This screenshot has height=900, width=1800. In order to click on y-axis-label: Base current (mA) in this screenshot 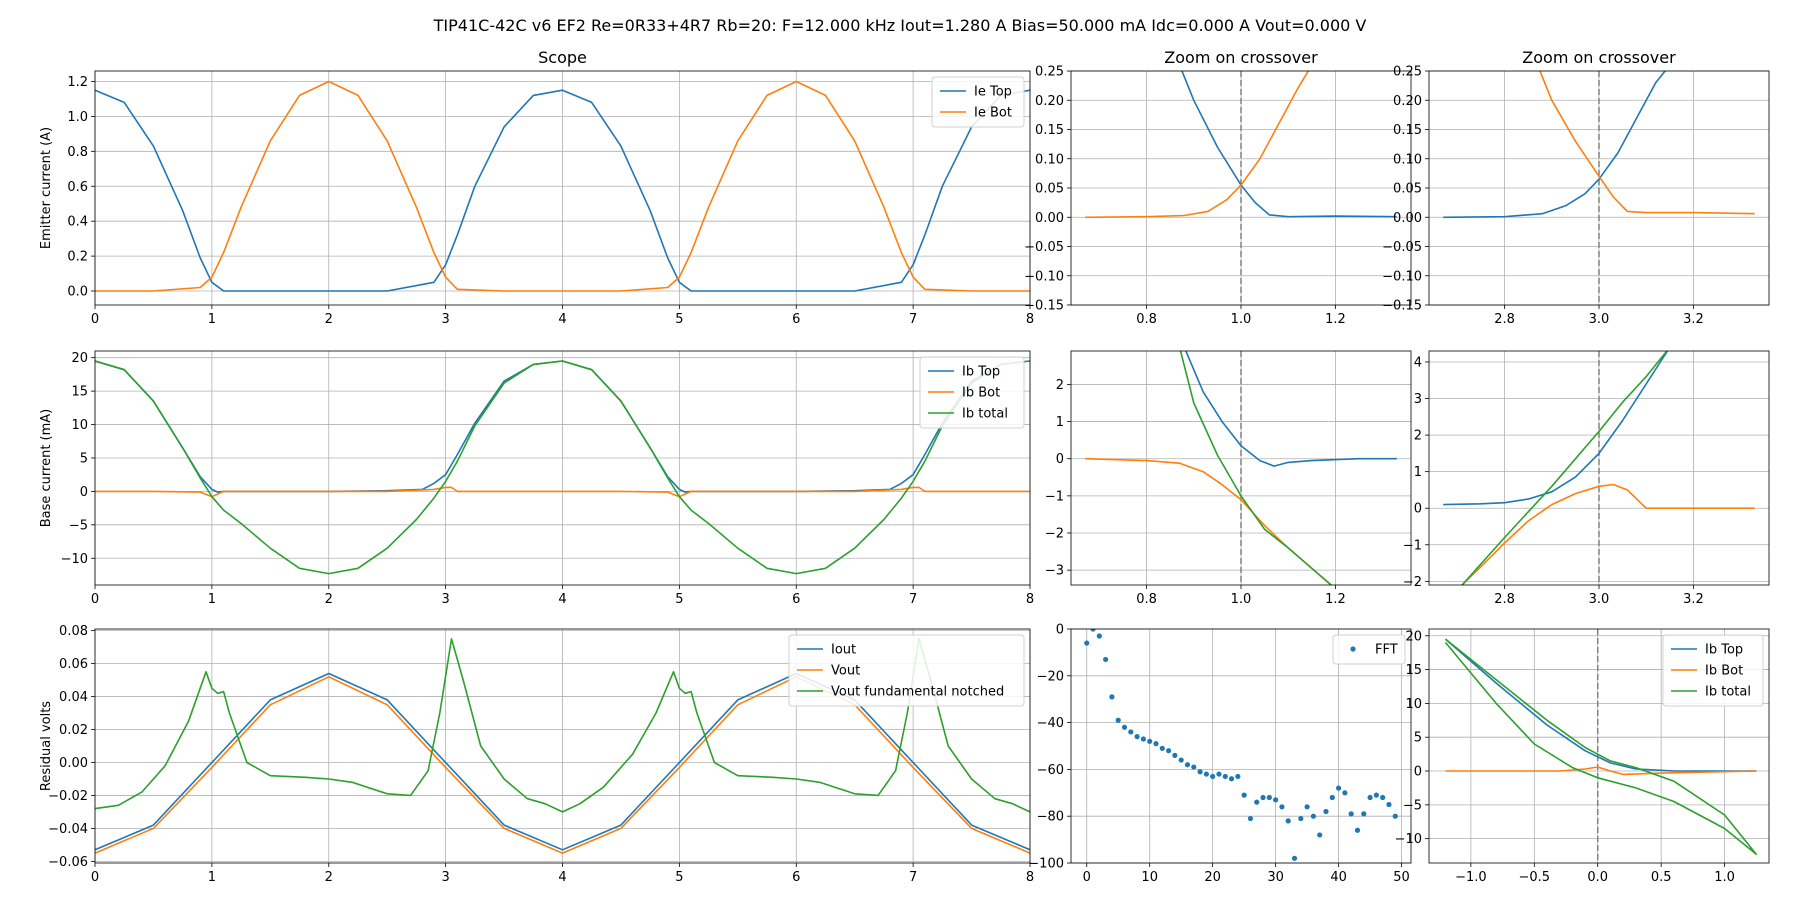, I will do `click(46, 468)`.